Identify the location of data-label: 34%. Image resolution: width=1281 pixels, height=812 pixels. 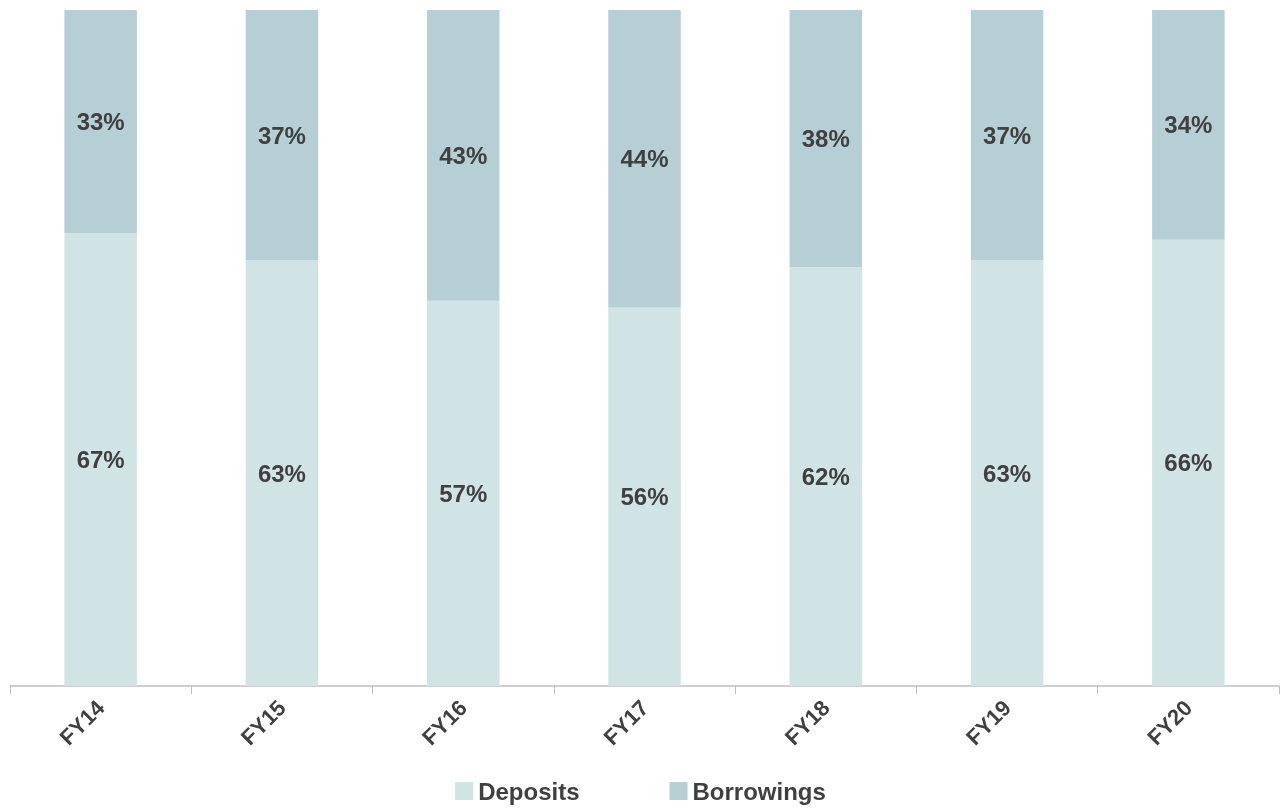
(1188, 125).